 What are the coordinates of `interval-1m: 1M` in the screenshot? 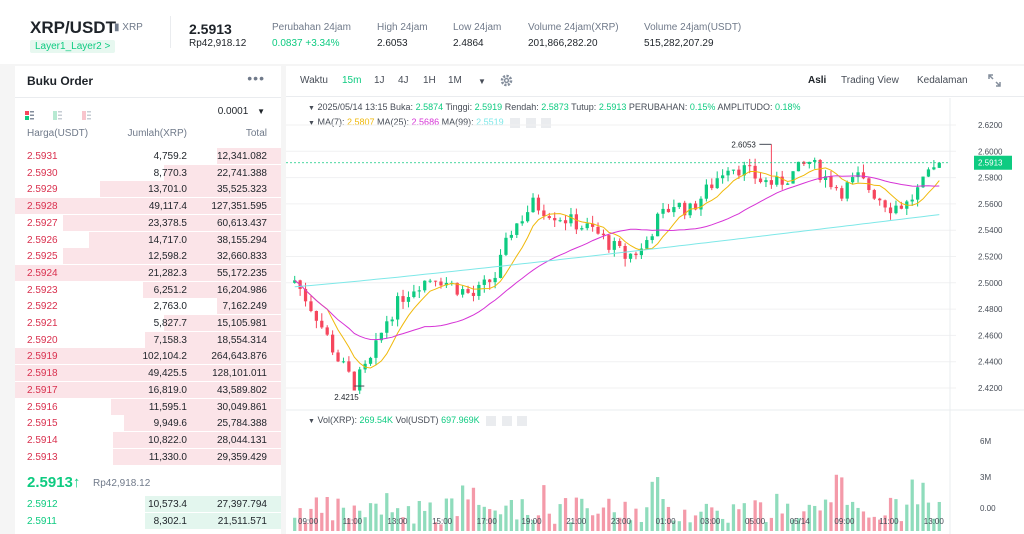 It's located at (455, 80).